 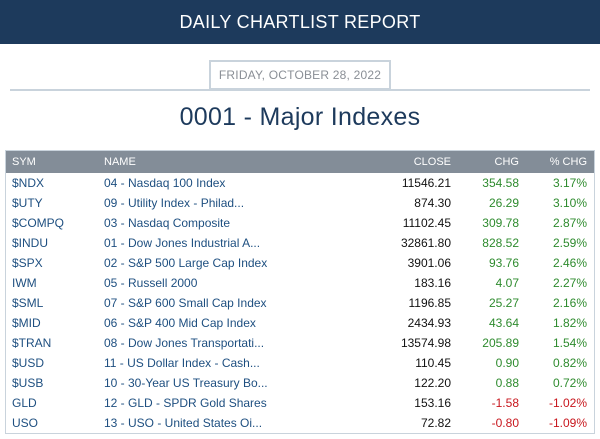 What do you see at coordinates (503, 203) in the screenshot?
I see `change-value: 26.29` at bounding box center [503, 203].